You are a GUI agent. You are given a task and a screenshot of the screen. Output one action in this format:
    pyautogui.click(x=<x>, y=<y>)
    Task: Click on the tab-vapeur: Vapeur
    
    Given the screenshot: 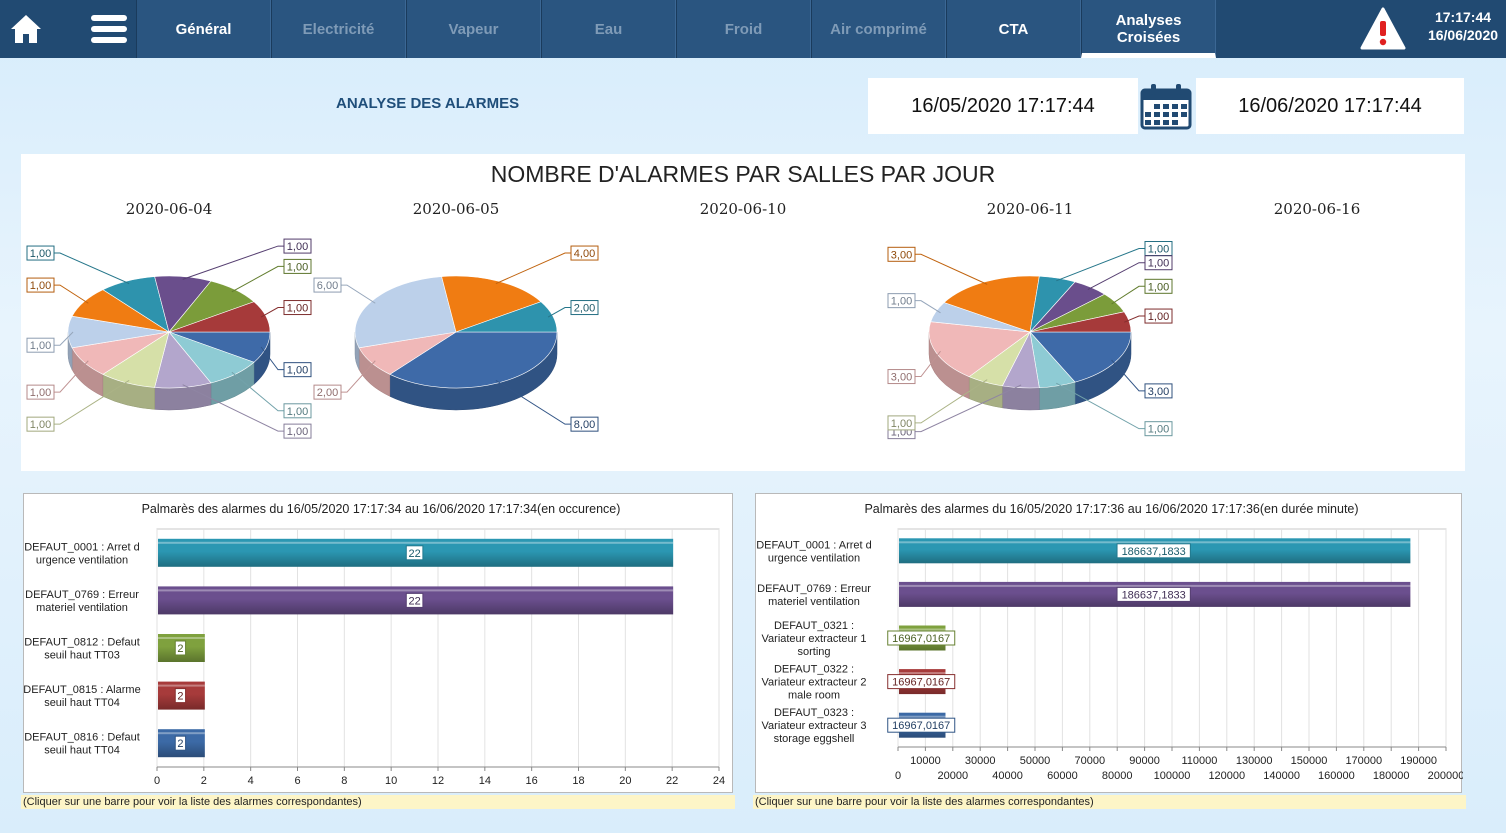 What is the action you would take?
    pyautogui.click(x=473, y=29)
    